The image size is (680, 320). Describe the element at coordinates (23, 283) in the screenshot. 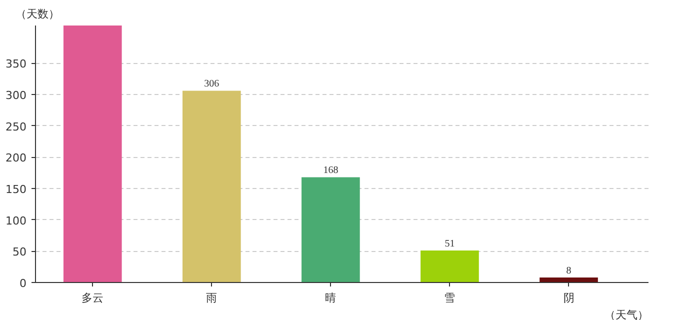

I see `y-tick-label: 0` at that location.